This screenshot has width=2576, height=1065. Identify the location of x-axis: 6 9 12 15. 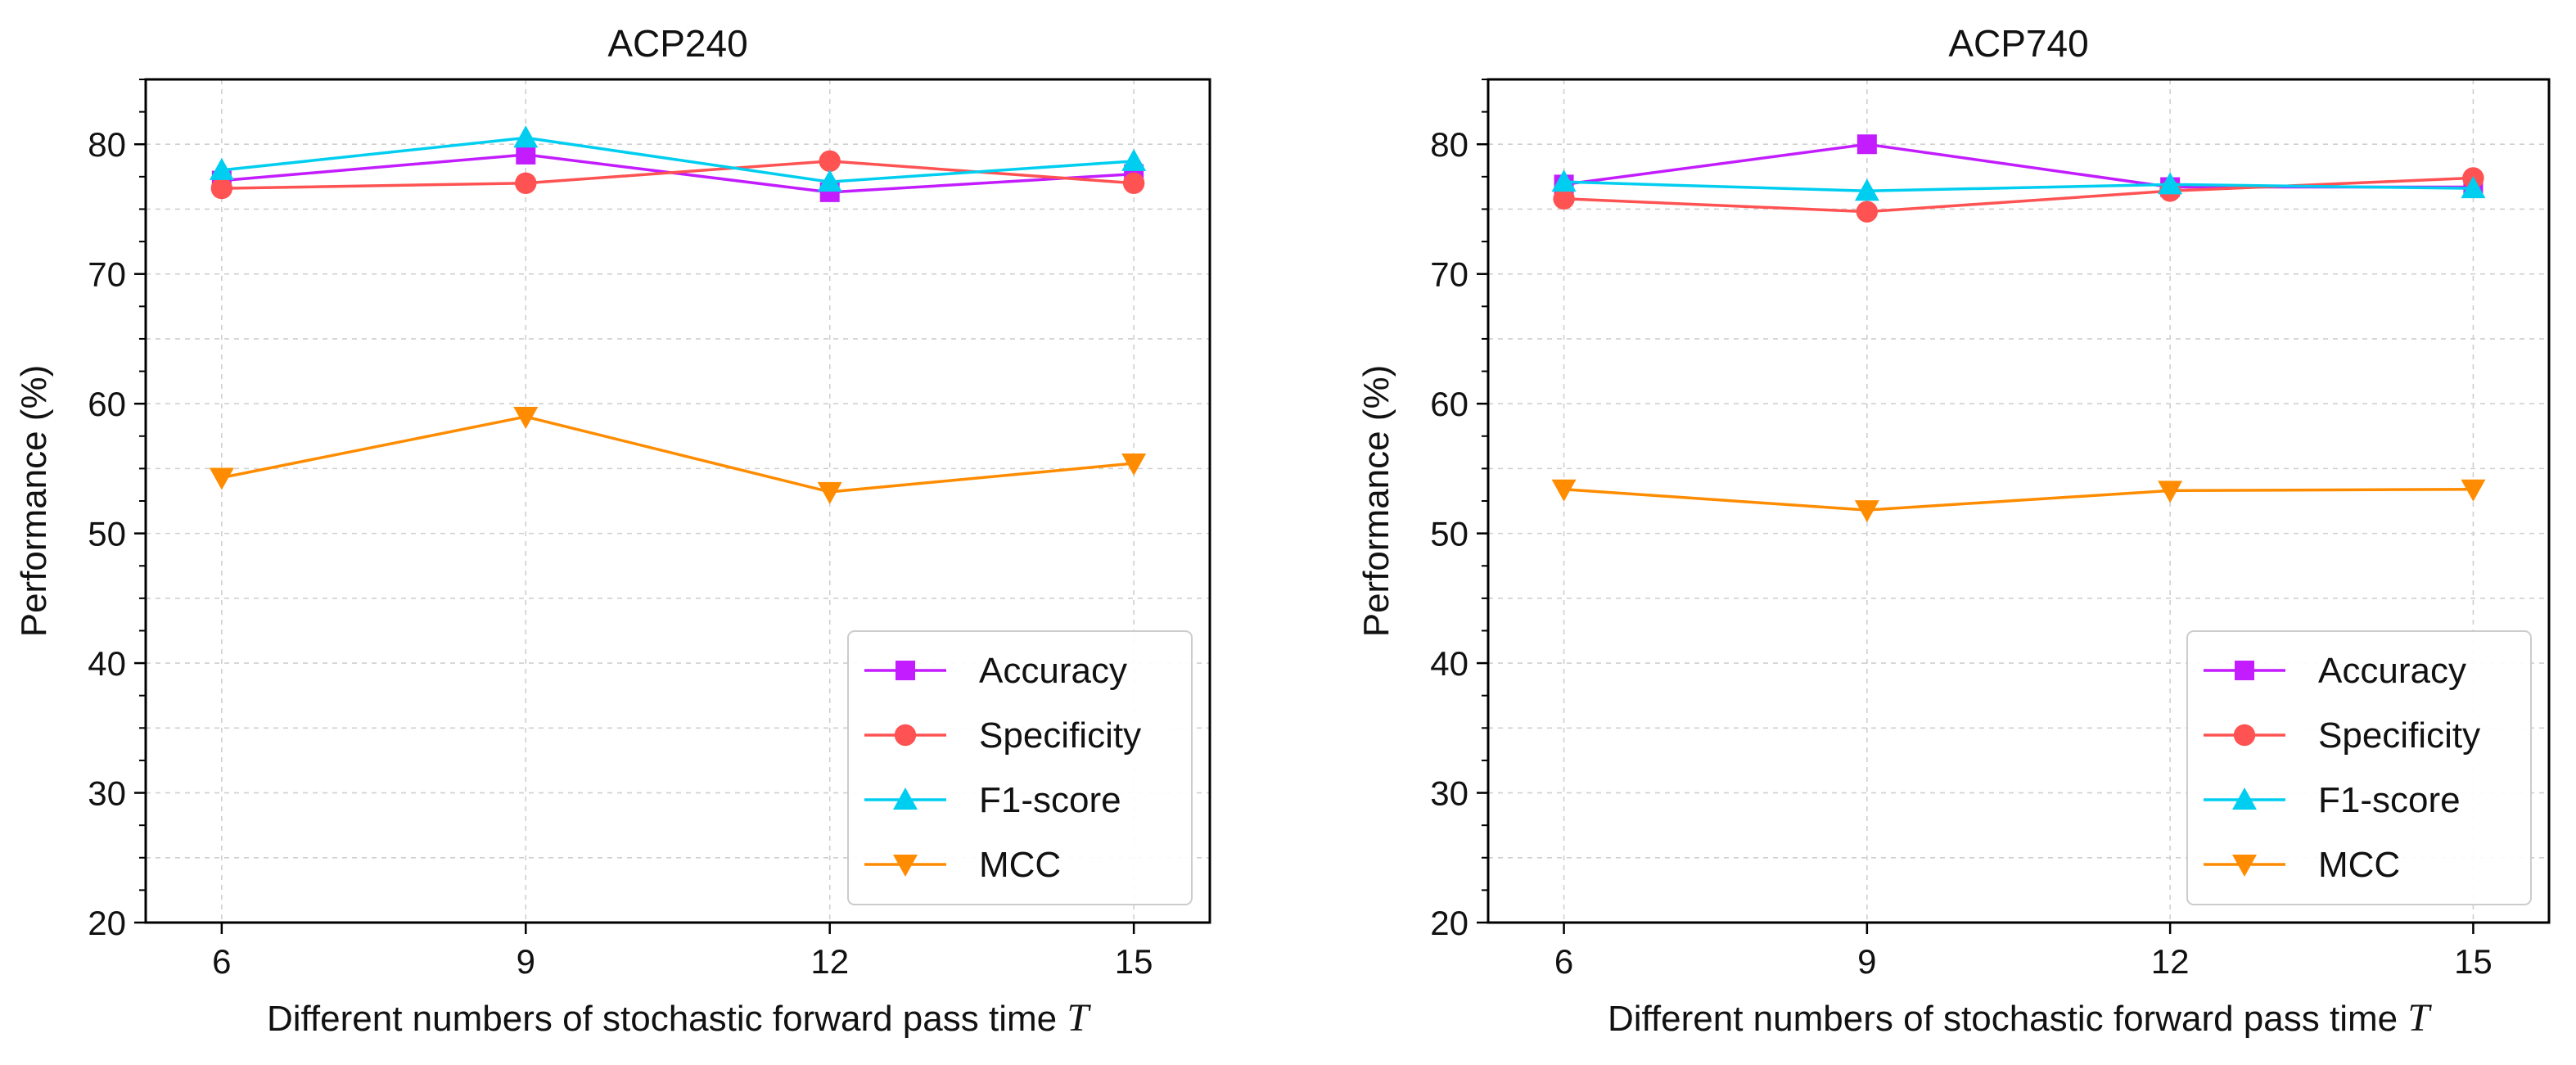
(682, 952).